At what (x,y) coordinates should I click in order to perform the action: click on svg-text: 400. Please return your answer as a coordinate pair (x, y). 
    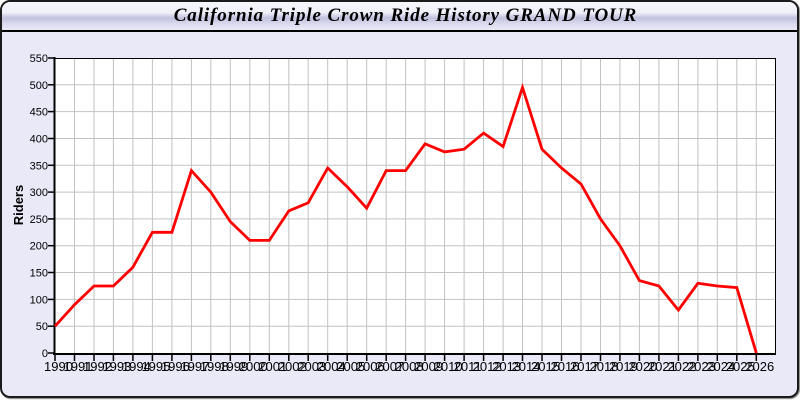
    Looking at the image, I should click on (39, 140).